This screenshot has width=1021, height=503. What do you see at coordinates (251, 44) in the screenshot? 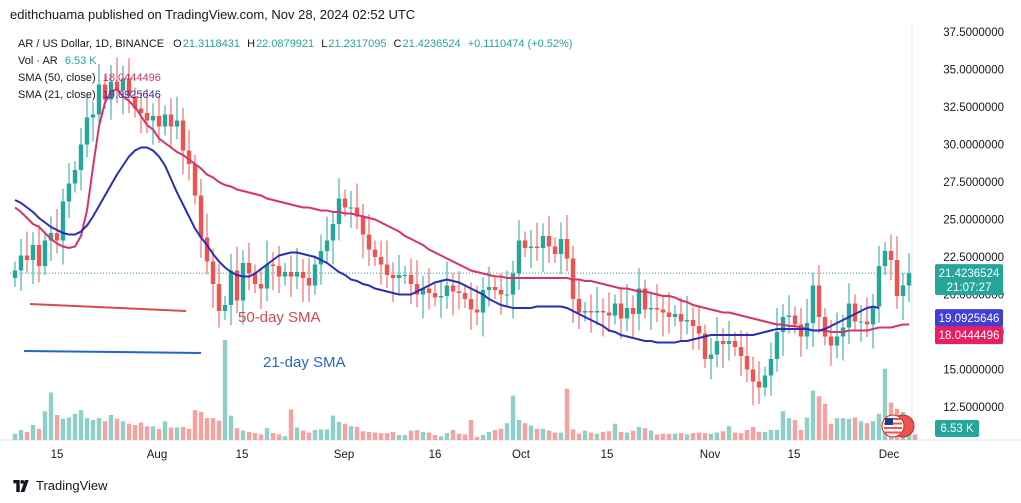
I see `legend-high-label: H` at bounding box center [251, 44].